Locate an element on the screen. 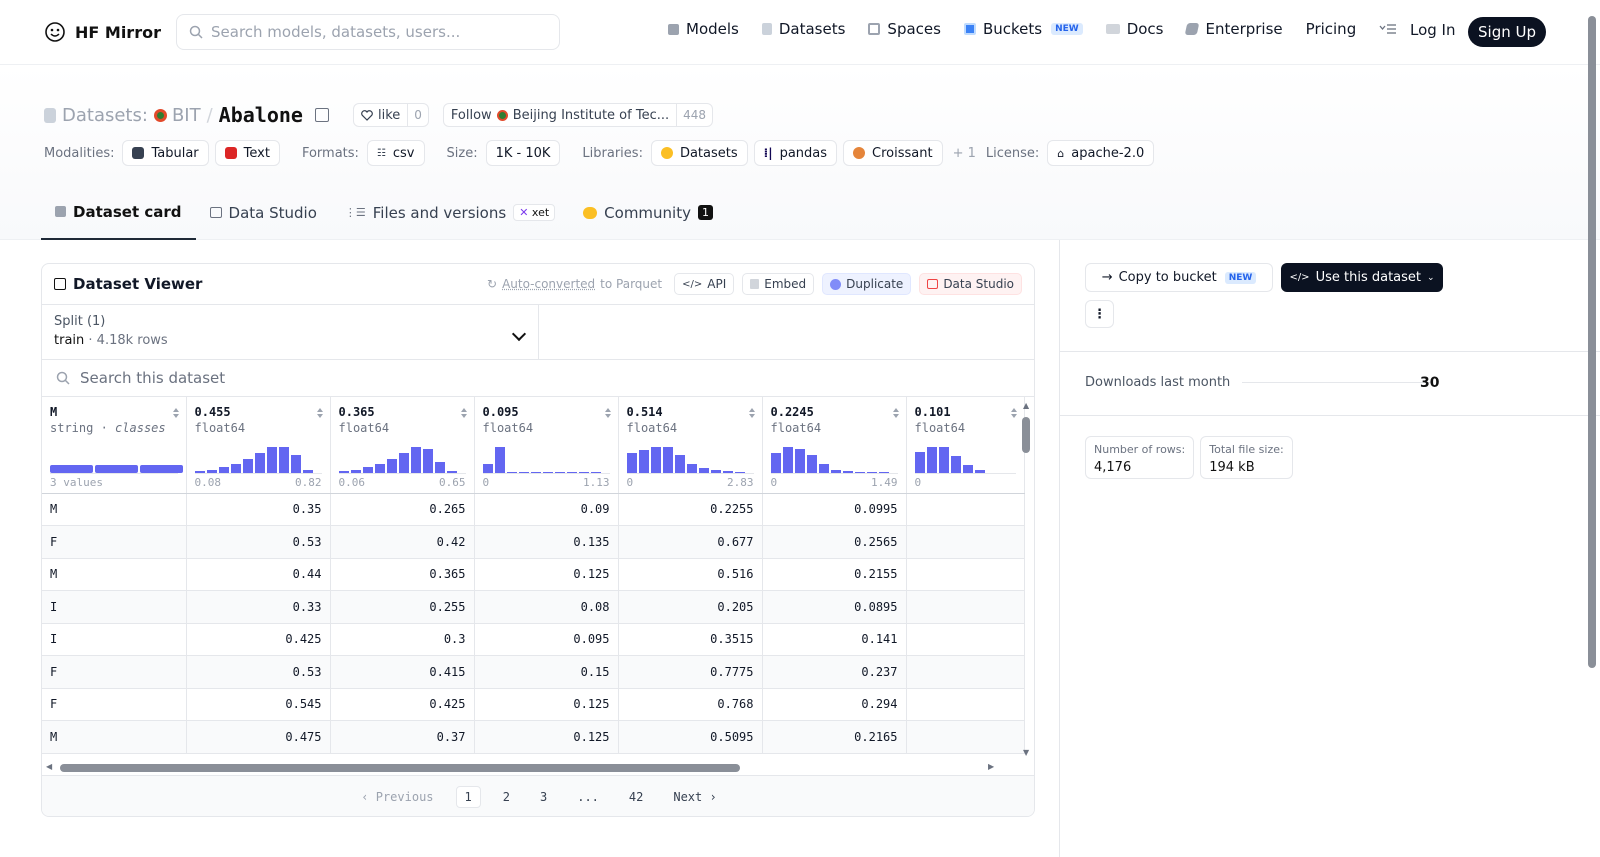  global-search-input is located at coordinates (376, 32).